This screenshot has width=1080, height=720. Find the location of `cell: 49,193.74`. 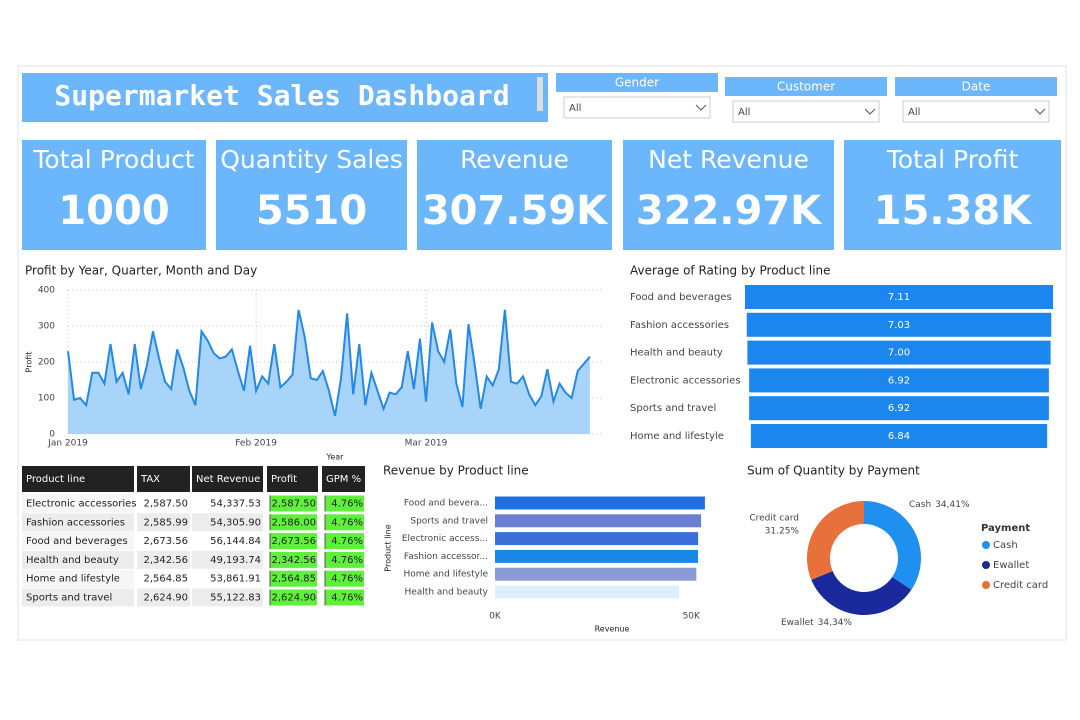

cell: 49,193.74 is located at coordinates (235, 560).